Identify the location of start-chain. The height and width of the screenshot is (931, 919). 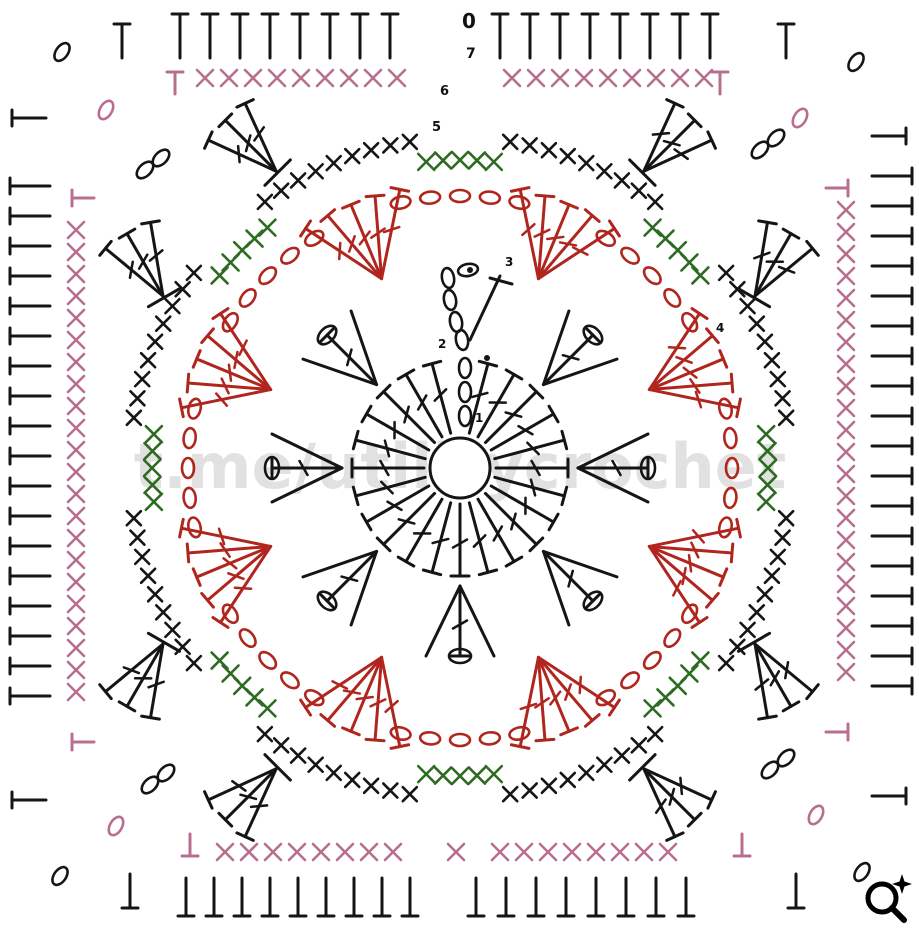
(465, 368).